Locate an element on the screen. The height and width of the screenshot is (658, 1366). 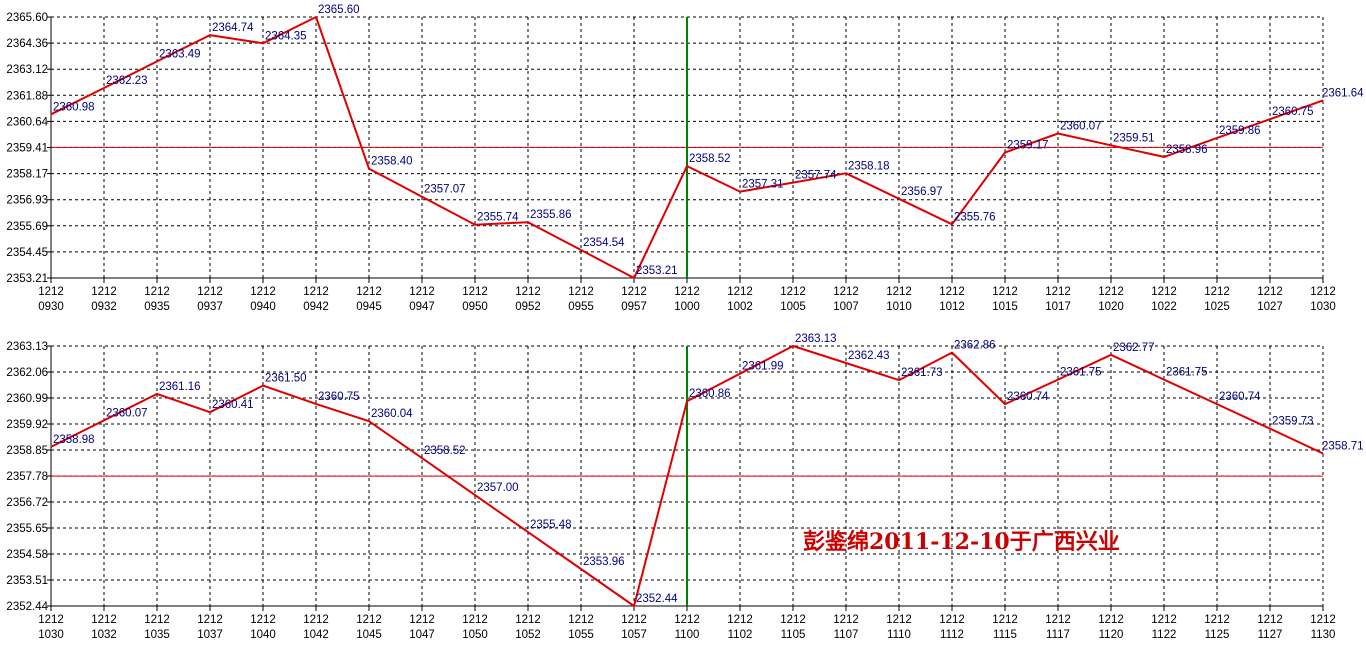
x-tick-label-time: 1010 is located at coordinates (899, 307).